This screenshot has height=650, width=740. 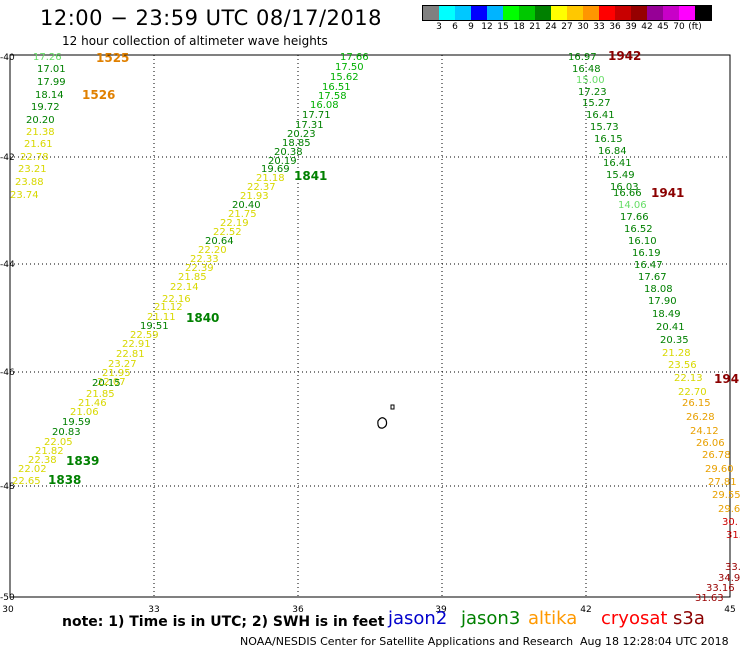 I want to click on wave-height-value: 17.99, so click(x=51, y=82).